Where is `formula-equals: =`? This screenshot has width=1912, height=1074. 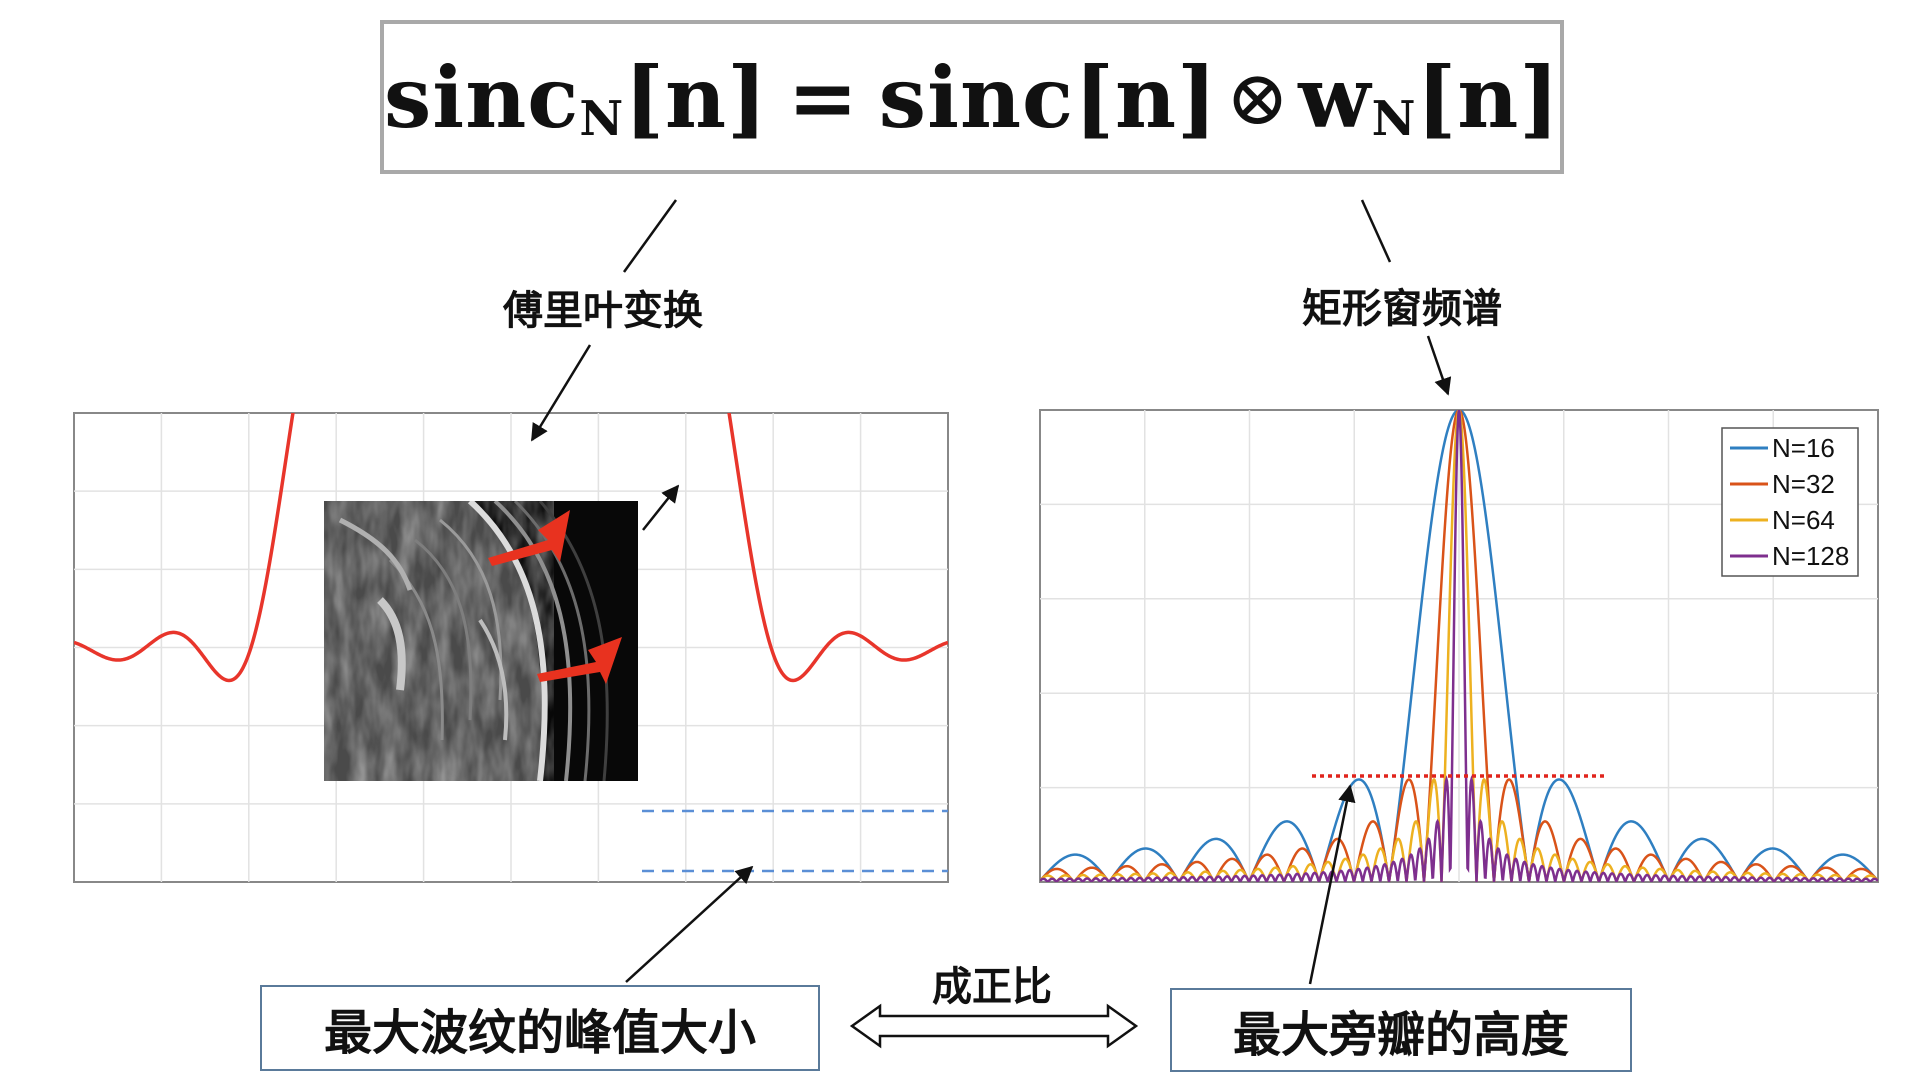 formula-equals: = is located at coordinates (823, 97).